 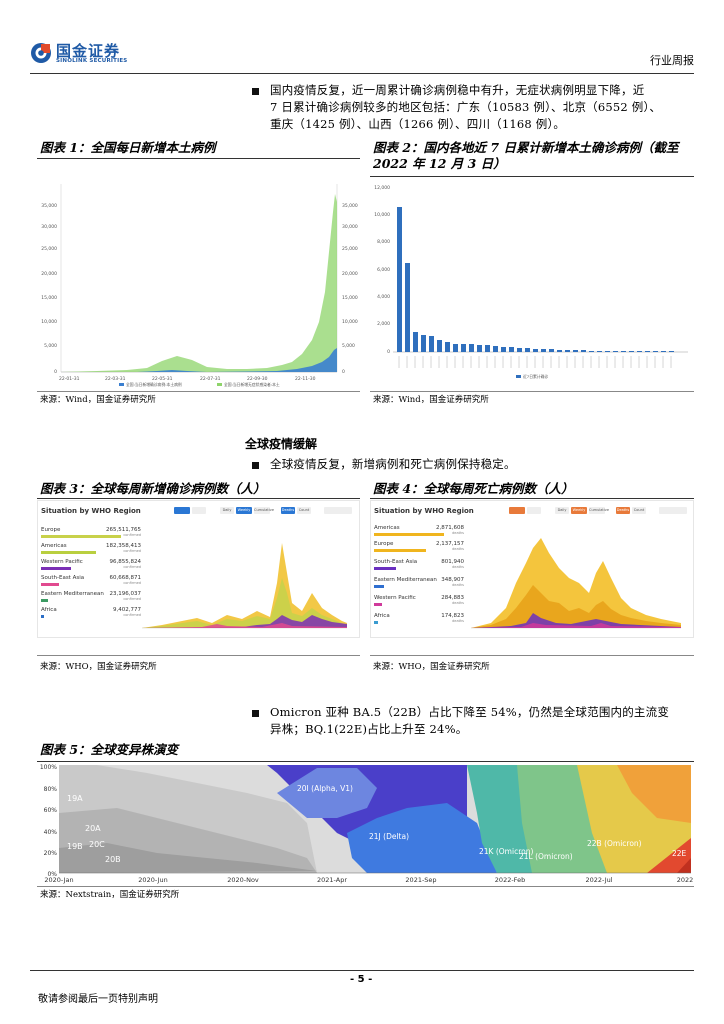 I want to click on figure-4-rule, so click(x=532, y=498).